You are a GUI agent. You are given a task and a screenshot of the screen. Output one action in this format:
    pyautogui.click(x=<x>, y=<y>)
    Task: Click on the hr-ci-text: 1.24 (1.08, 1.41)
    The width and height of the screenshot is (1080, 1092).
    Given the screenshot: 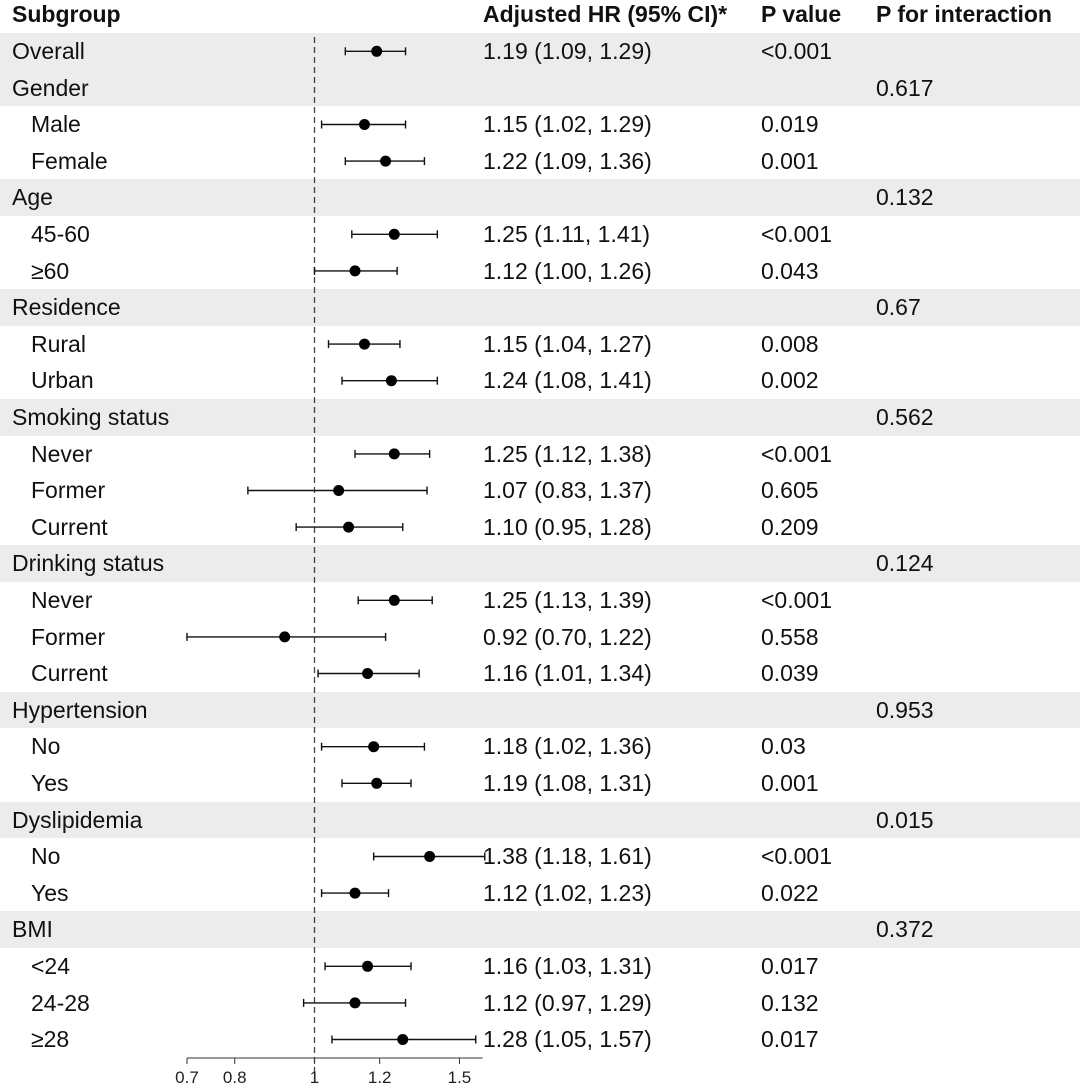 What is the action you would take?
    pyautogui.click(x=567, y=380)
    